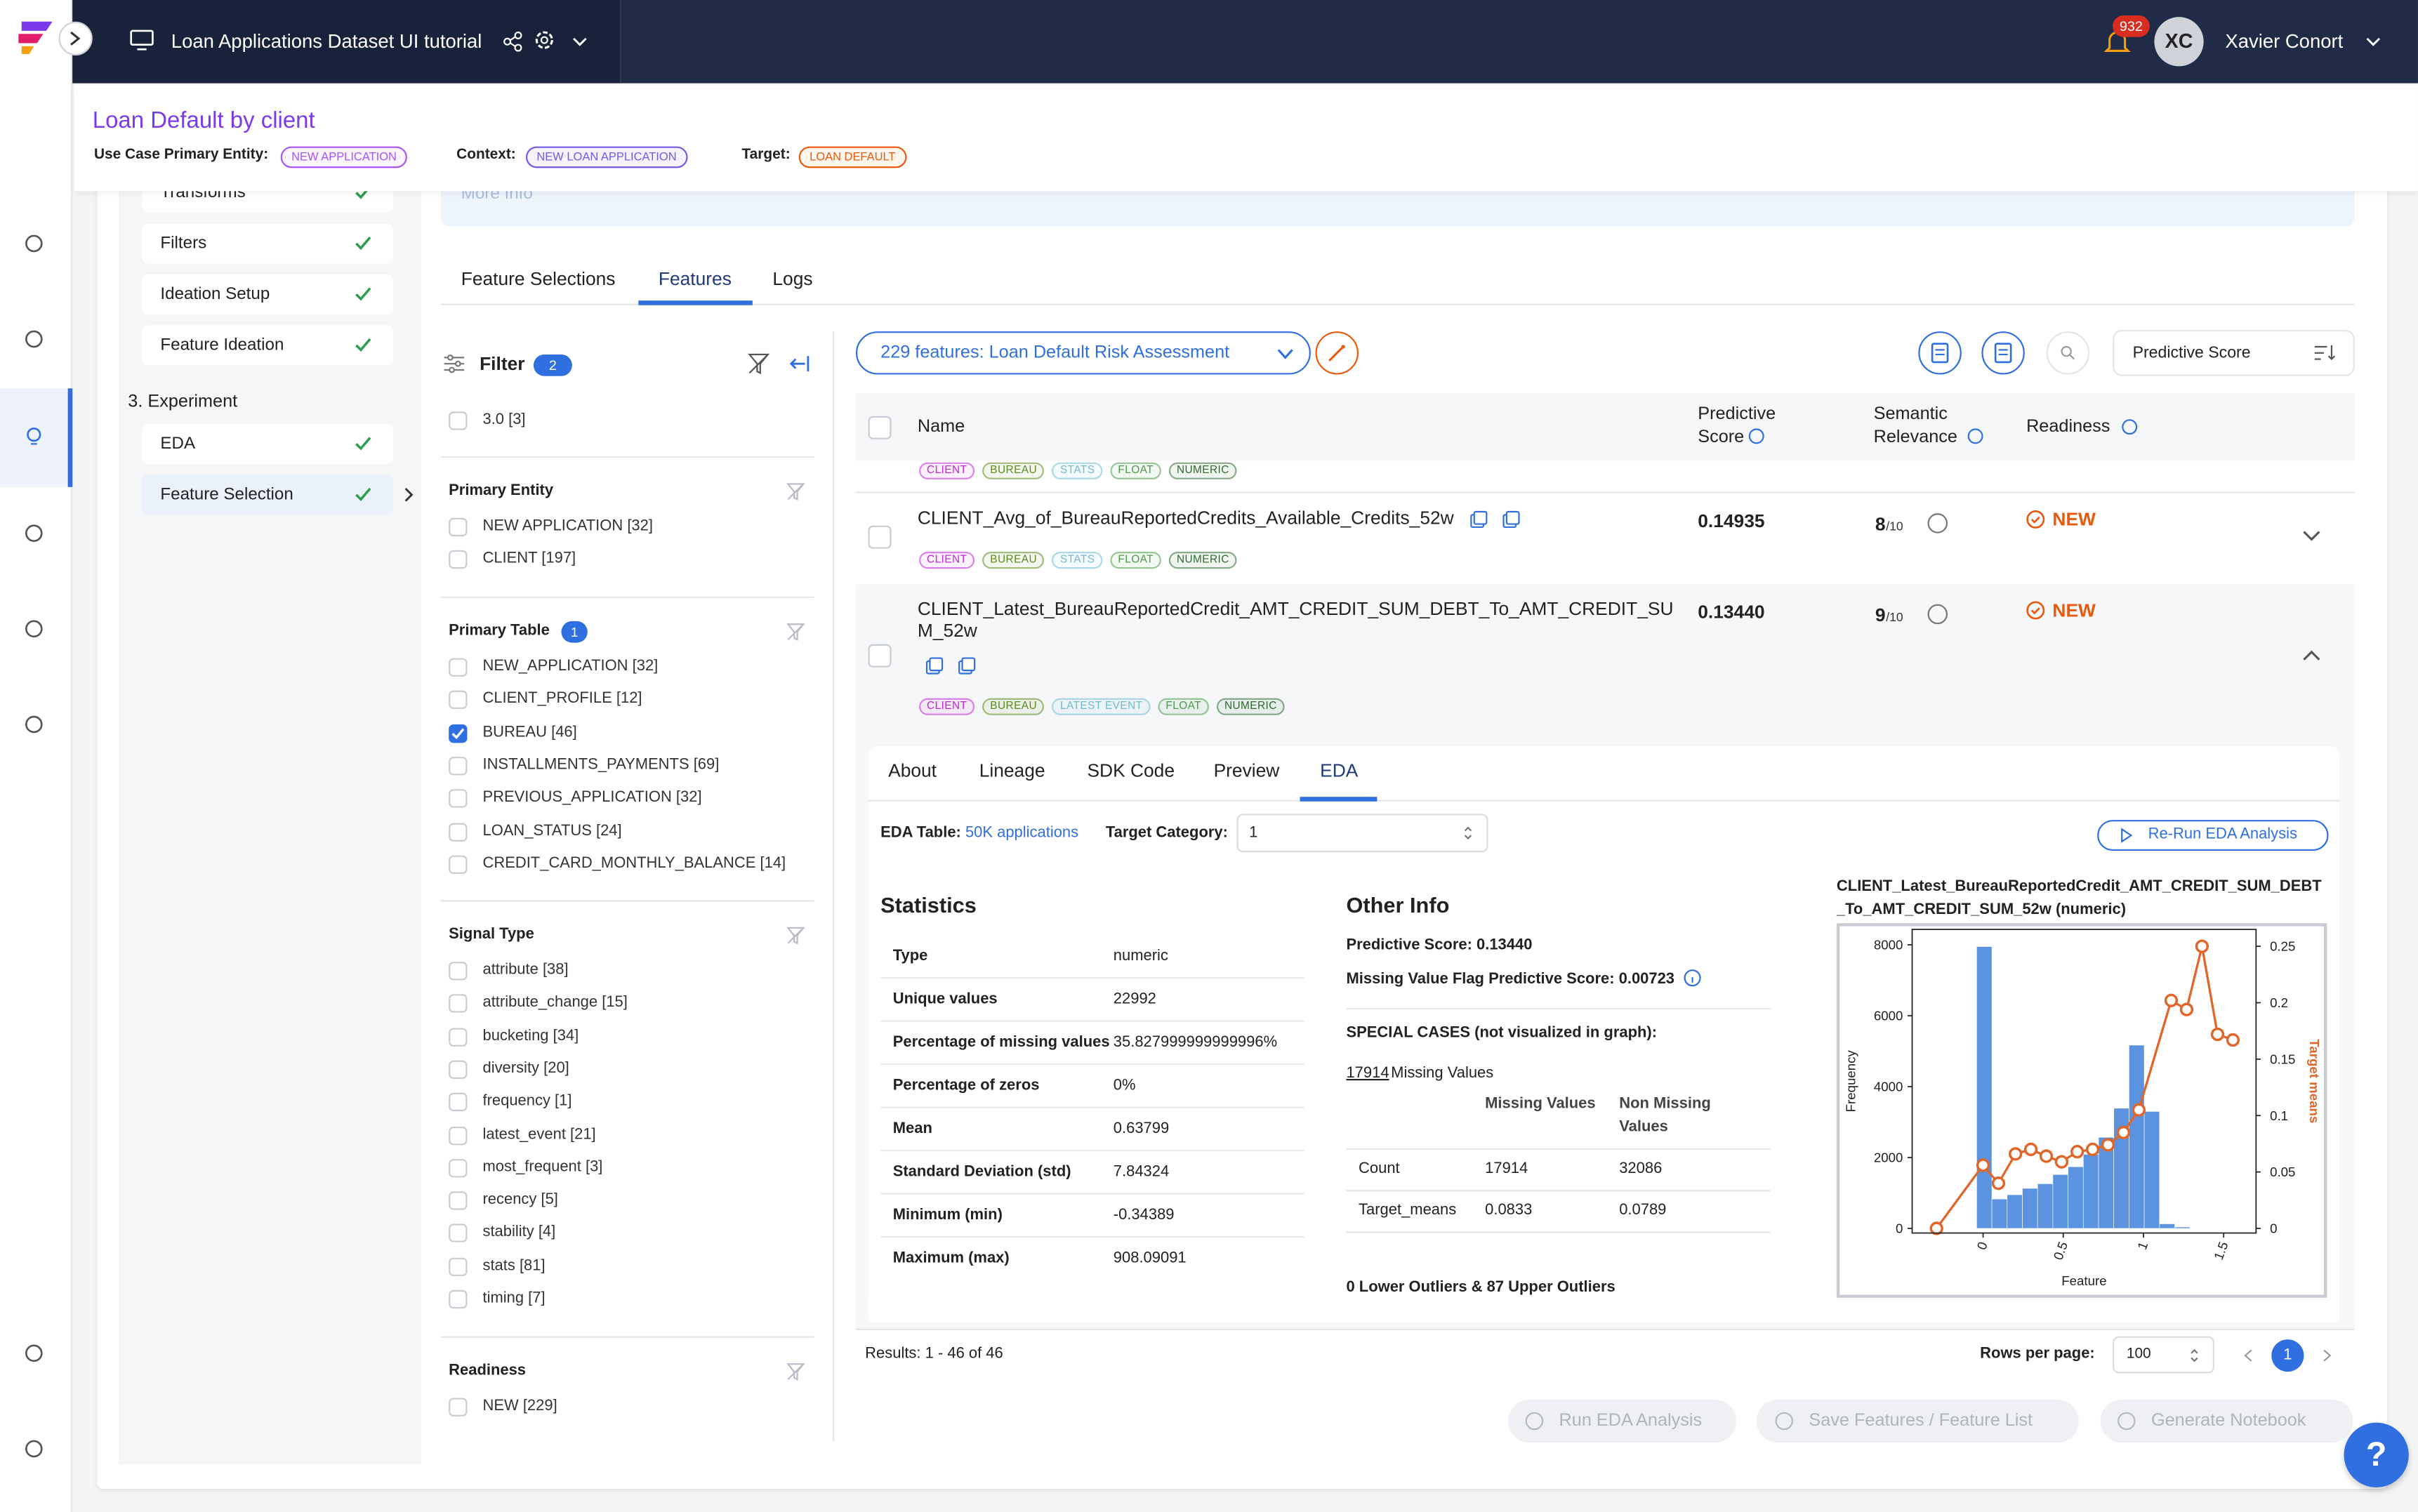 The width and height of the screenshot is (2418, 1512). What do you see at coordinates (634, 864) in the screenshot?
I see `filter-option: CREDIT_CARD_MONTHLY_BALANCE [14]` at bounding box center [634, 864].